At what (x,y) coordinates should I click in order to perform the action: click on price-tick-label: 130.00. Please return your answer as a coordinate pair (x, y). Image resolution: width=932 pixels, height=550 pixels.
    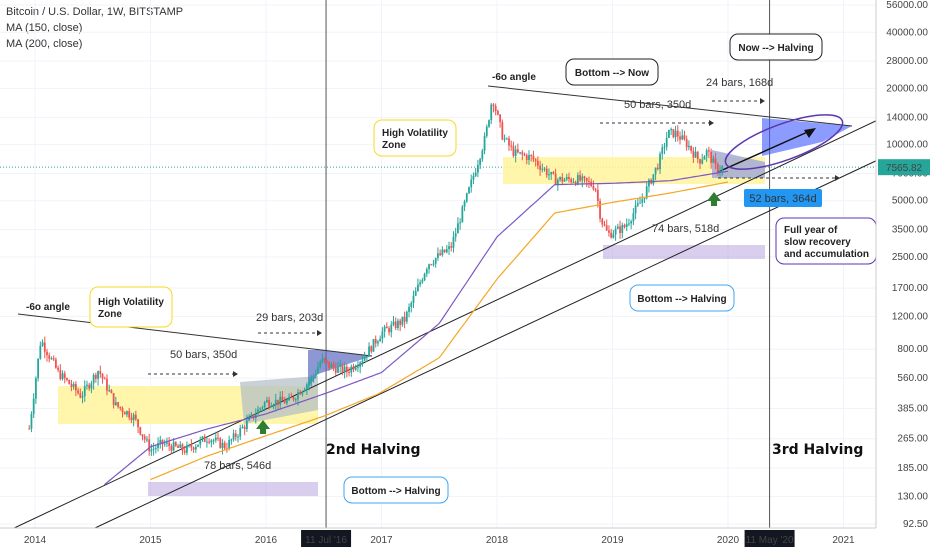
    Looking at the image, I should click on (912, 496).